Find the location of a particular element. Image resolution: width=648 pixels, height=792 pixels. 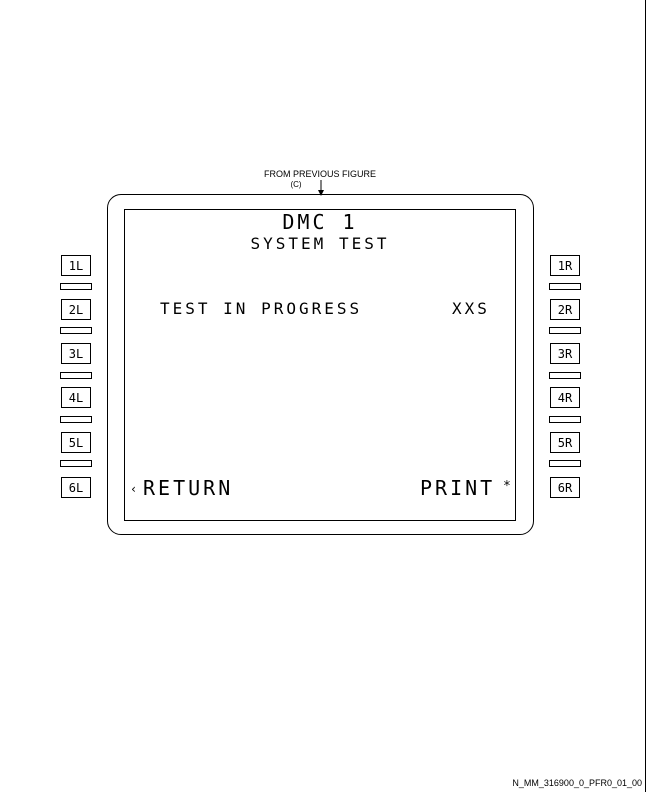

reference-label: FROM PREVIOUS FIGURE is located at coordinates (319, 174).